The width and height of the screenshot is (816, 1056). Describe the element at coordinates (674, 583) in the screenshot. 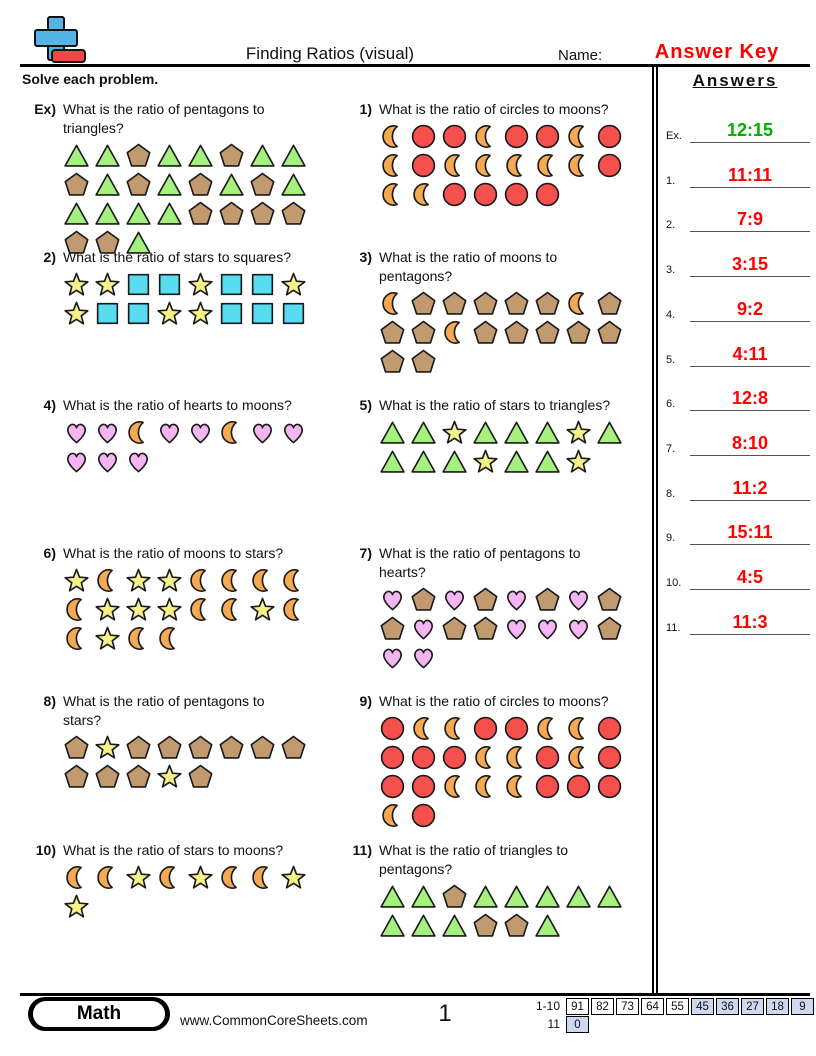

I see `answer-label: 10.` at that location.